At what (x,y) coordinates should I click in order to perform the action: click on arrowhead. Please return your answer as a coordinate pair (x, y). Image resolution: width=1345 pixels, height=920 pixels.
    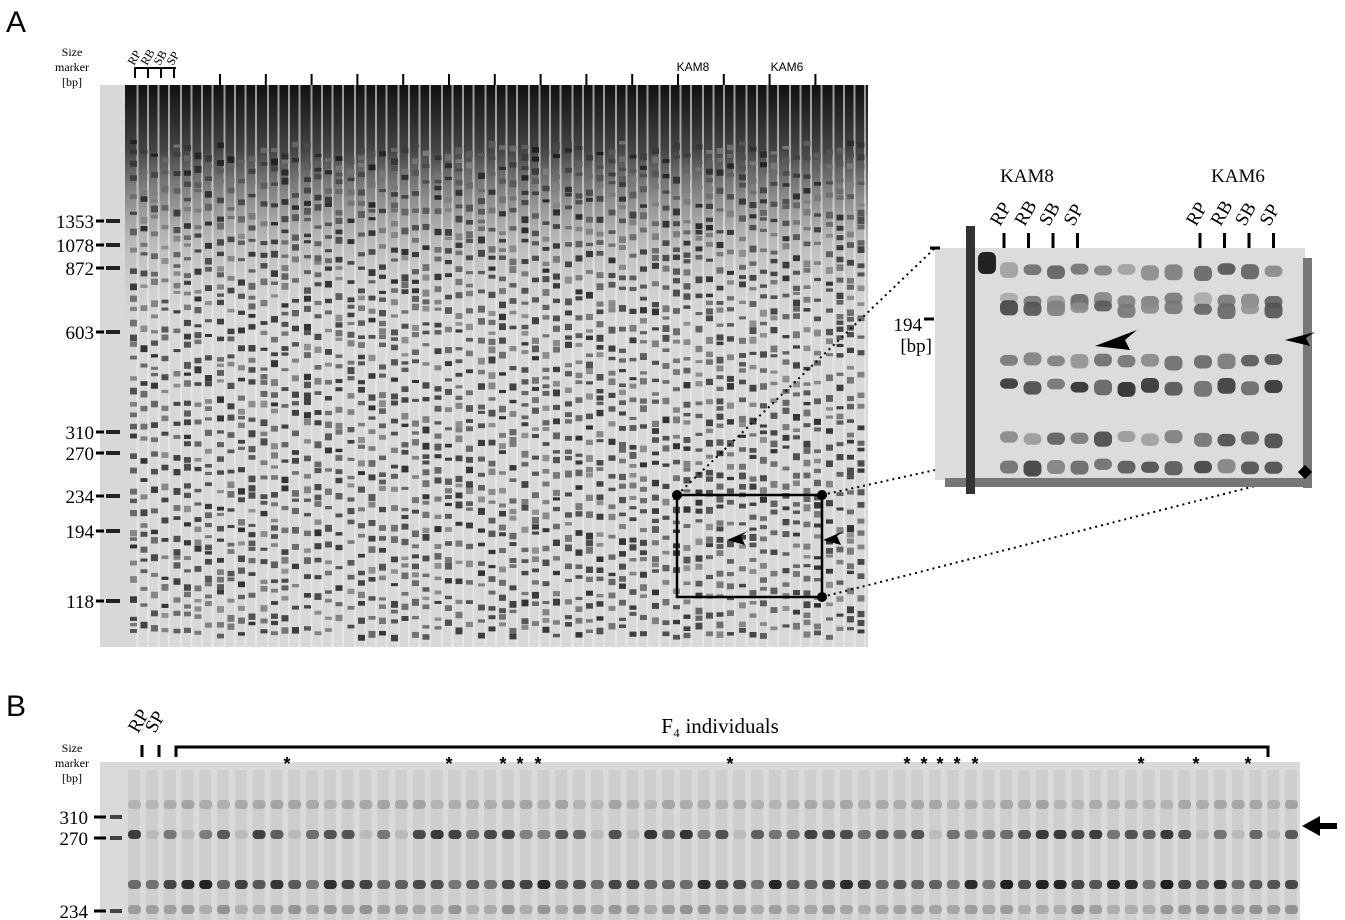
    Looking at the image, I should click on (833, 538).